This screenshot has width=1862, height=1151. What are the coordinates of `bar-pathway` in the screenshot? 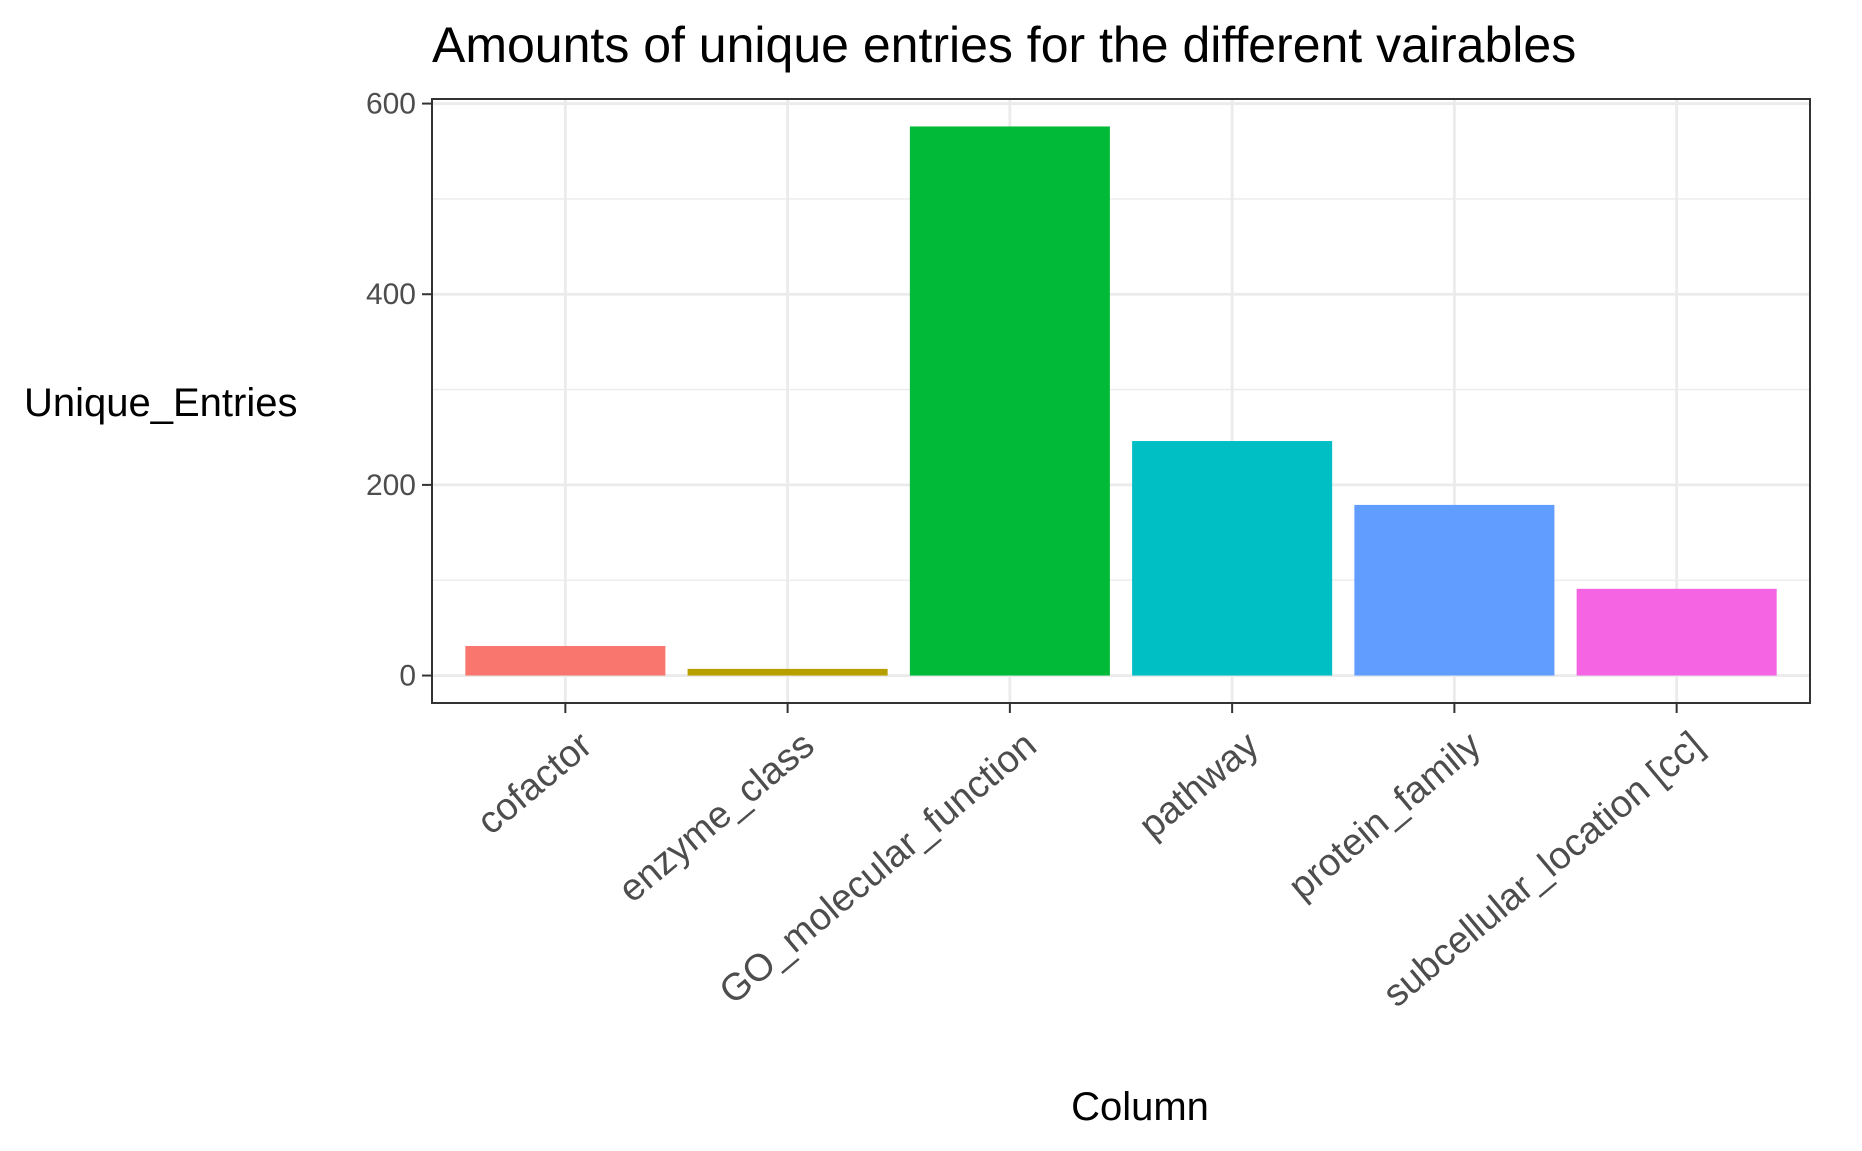 It's located at (1232, 558).